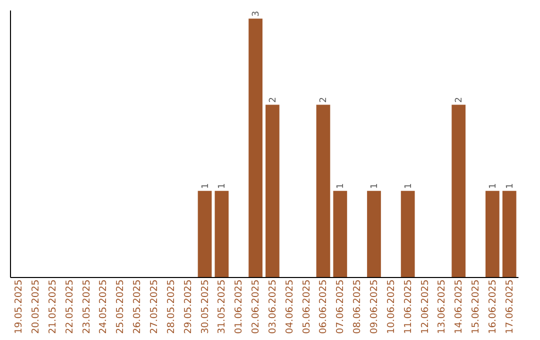 Image resolution: width=540 pixels, height=340 pixels. Describe the element at coordinates (171, 307) in the screenshot. I see `x-tick-label: 28.05.2025` at that location.